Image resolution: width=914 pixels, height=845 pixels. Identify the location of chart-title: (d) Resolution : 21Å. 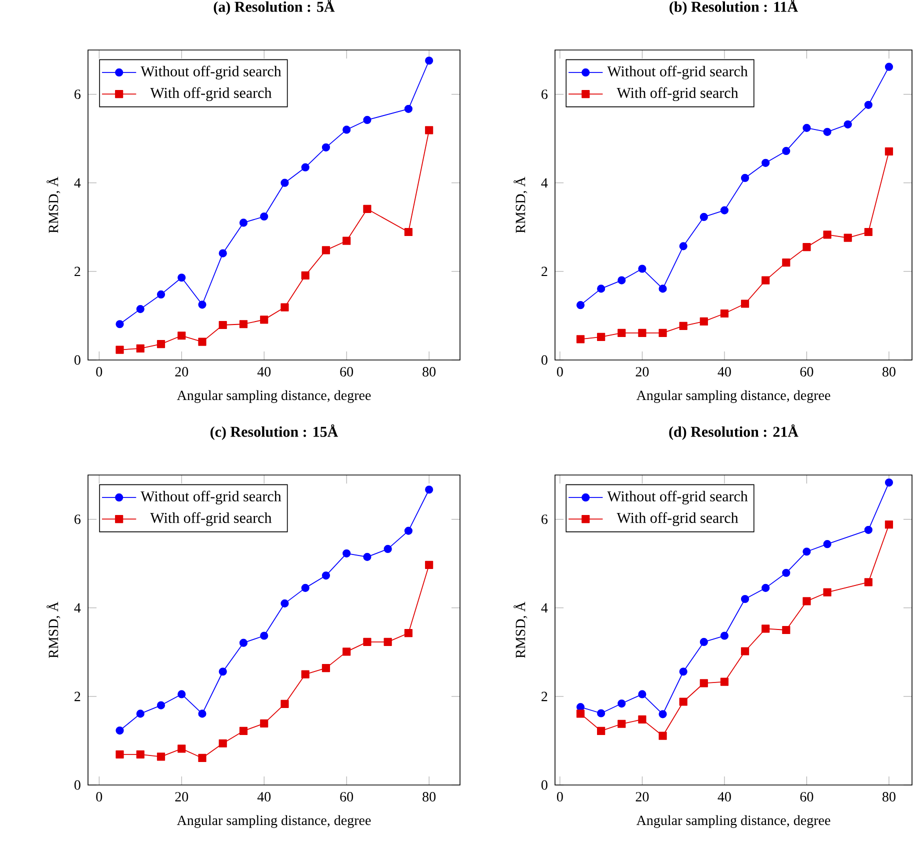
(733, 432).